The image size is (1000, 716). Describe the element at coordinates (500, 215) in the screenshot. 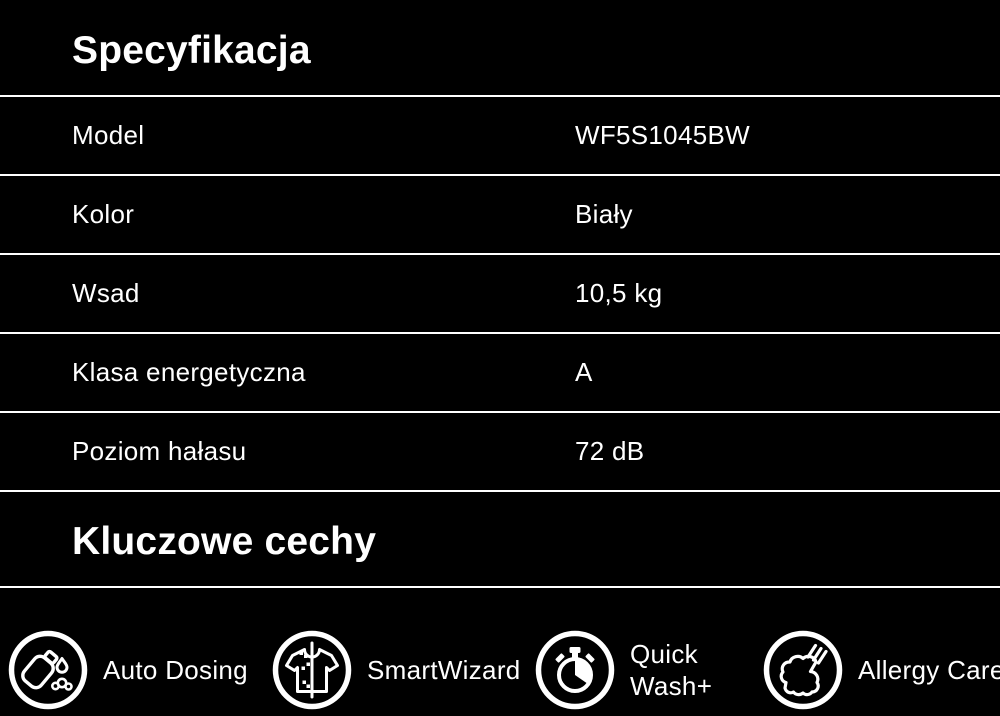

I see `spec-row-color: Kolor Biały` at that location.